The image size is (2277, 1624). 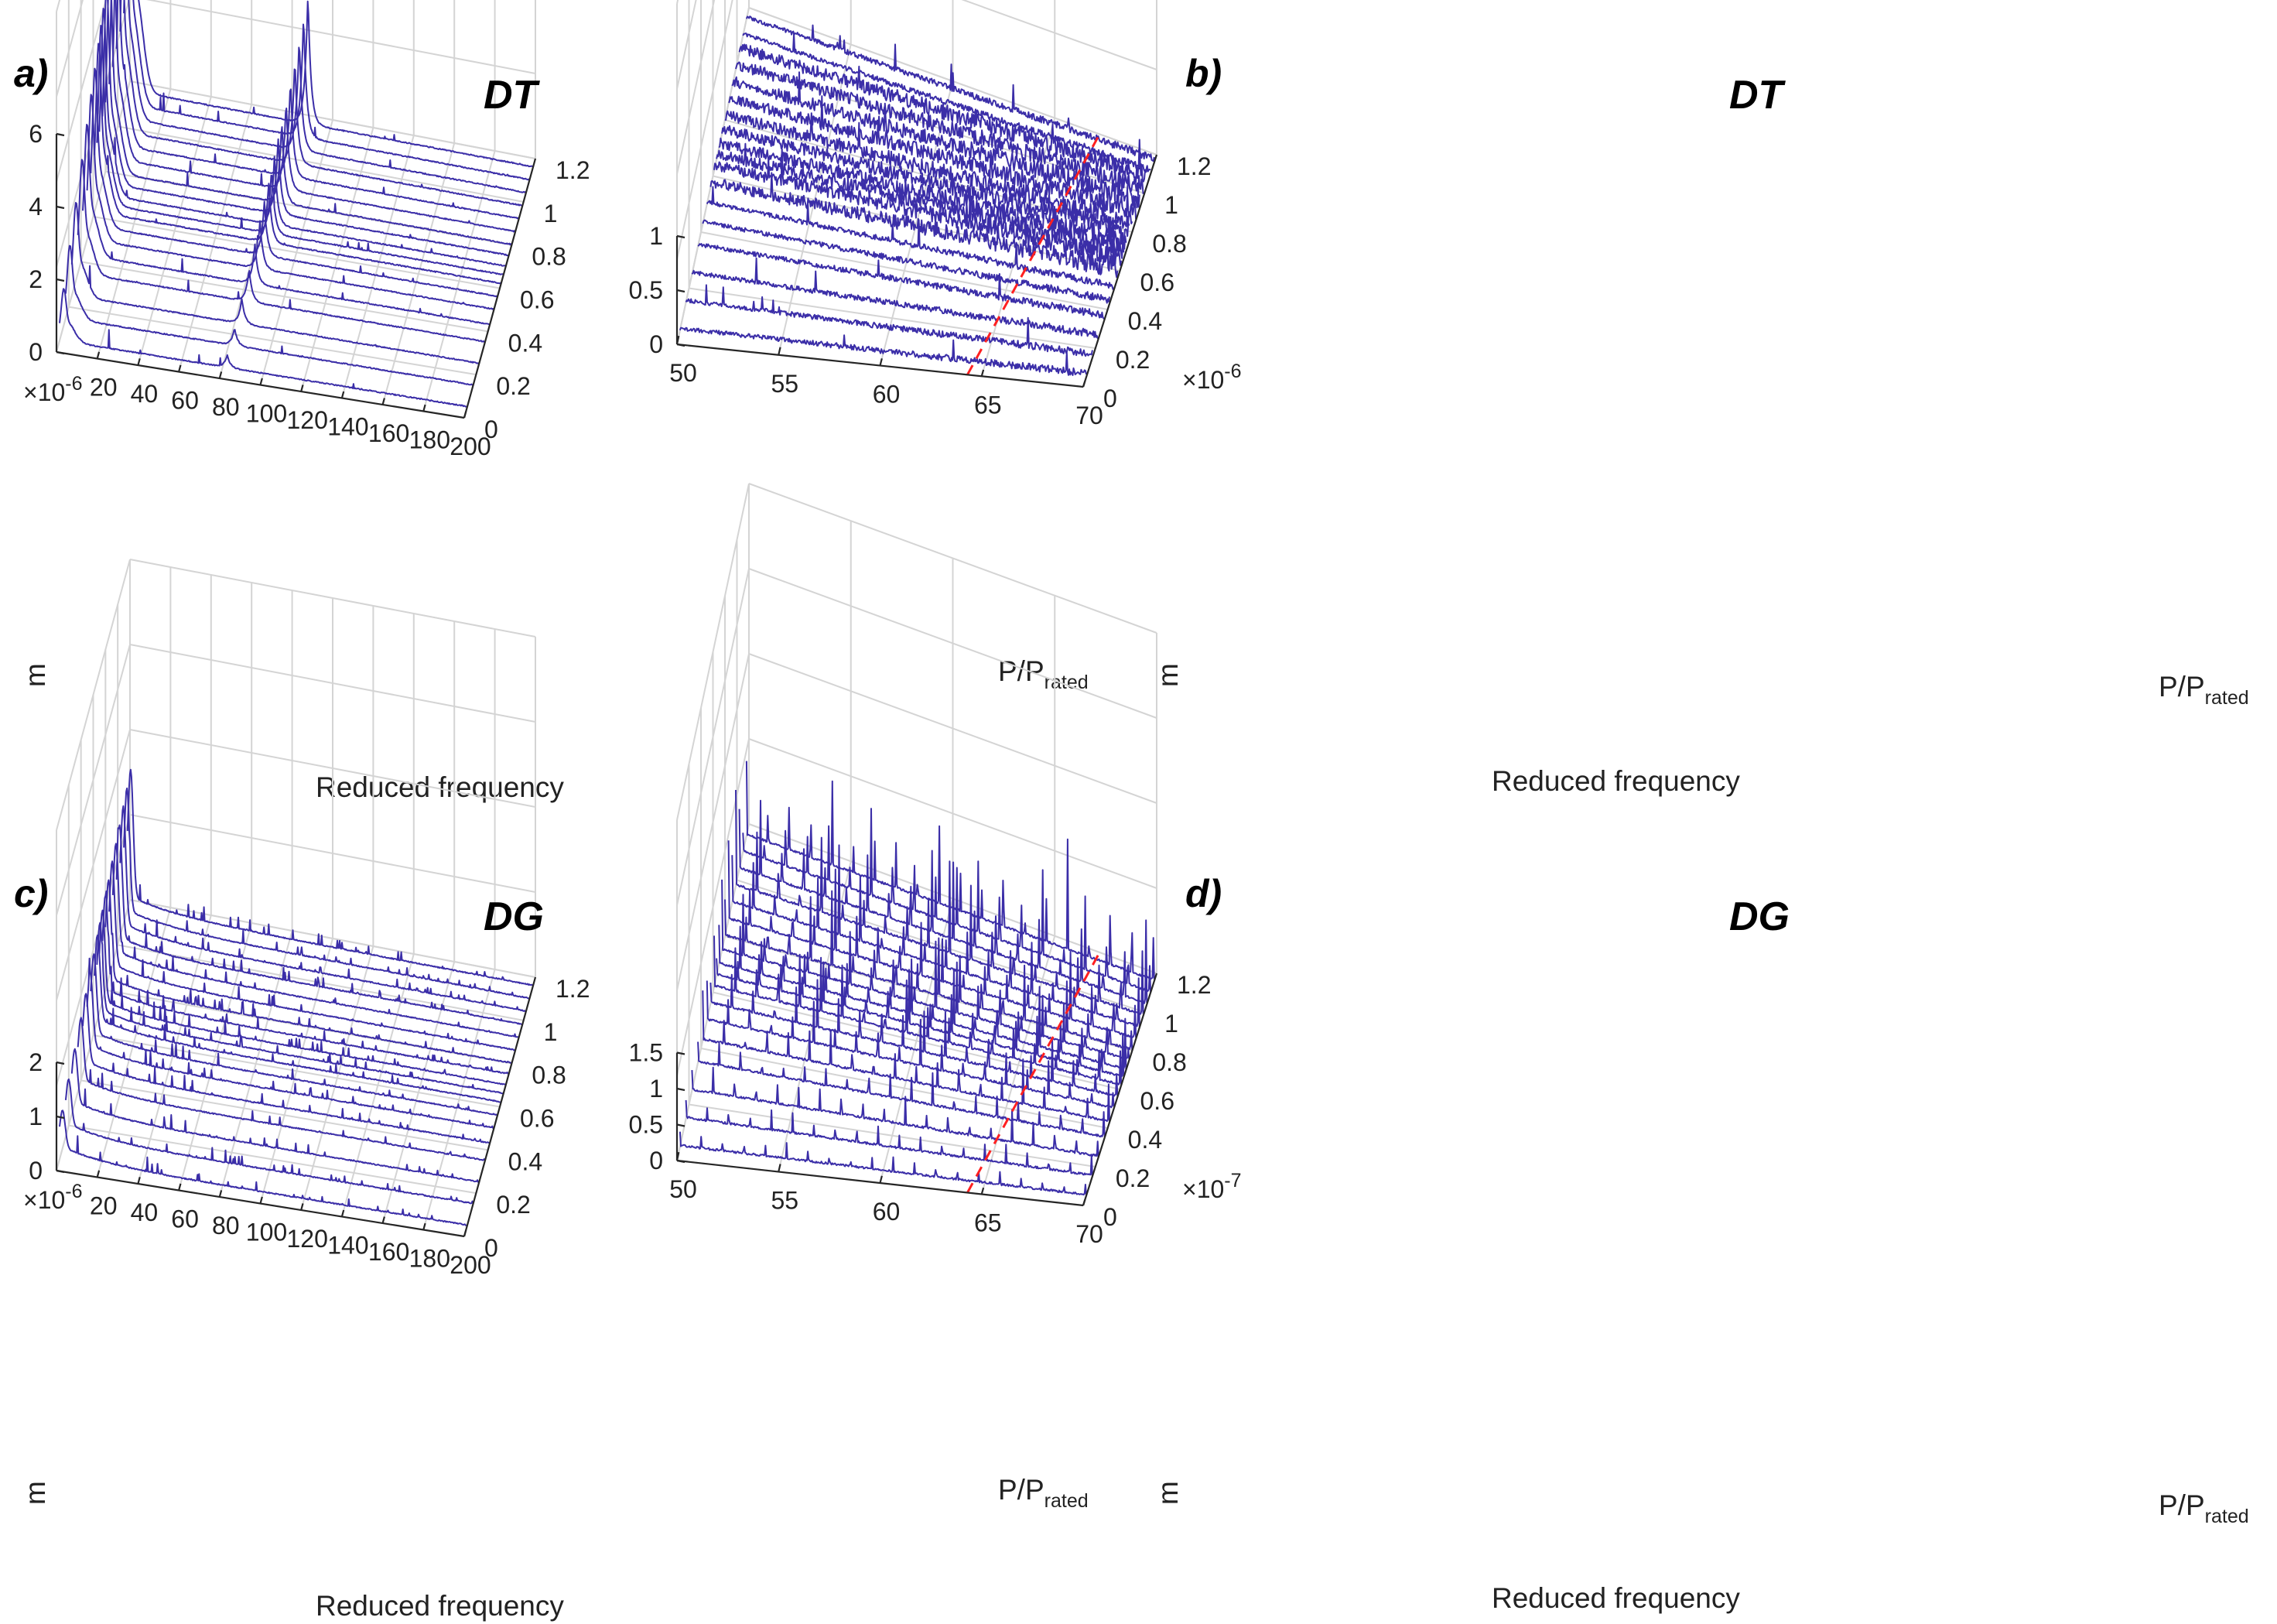 I want to click on z-tick-label: 1.5, so click(x=646, y=1053).